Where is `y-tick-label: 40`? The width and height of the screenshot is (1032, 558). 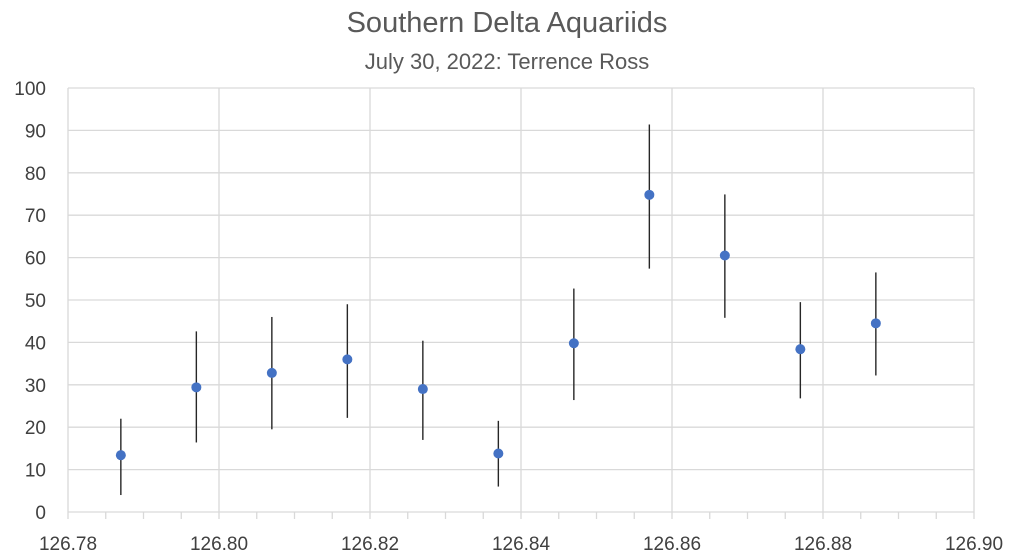
y-tick-label: 40 is located at coordinates (35, 343).